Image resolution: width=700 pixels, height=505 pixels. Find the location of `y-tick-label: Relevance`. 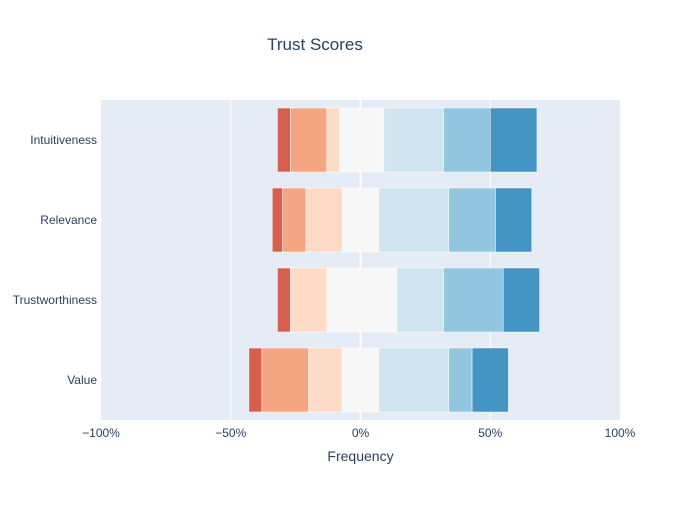

y-tick-label: Relevance is located at coordinates (68, 220).